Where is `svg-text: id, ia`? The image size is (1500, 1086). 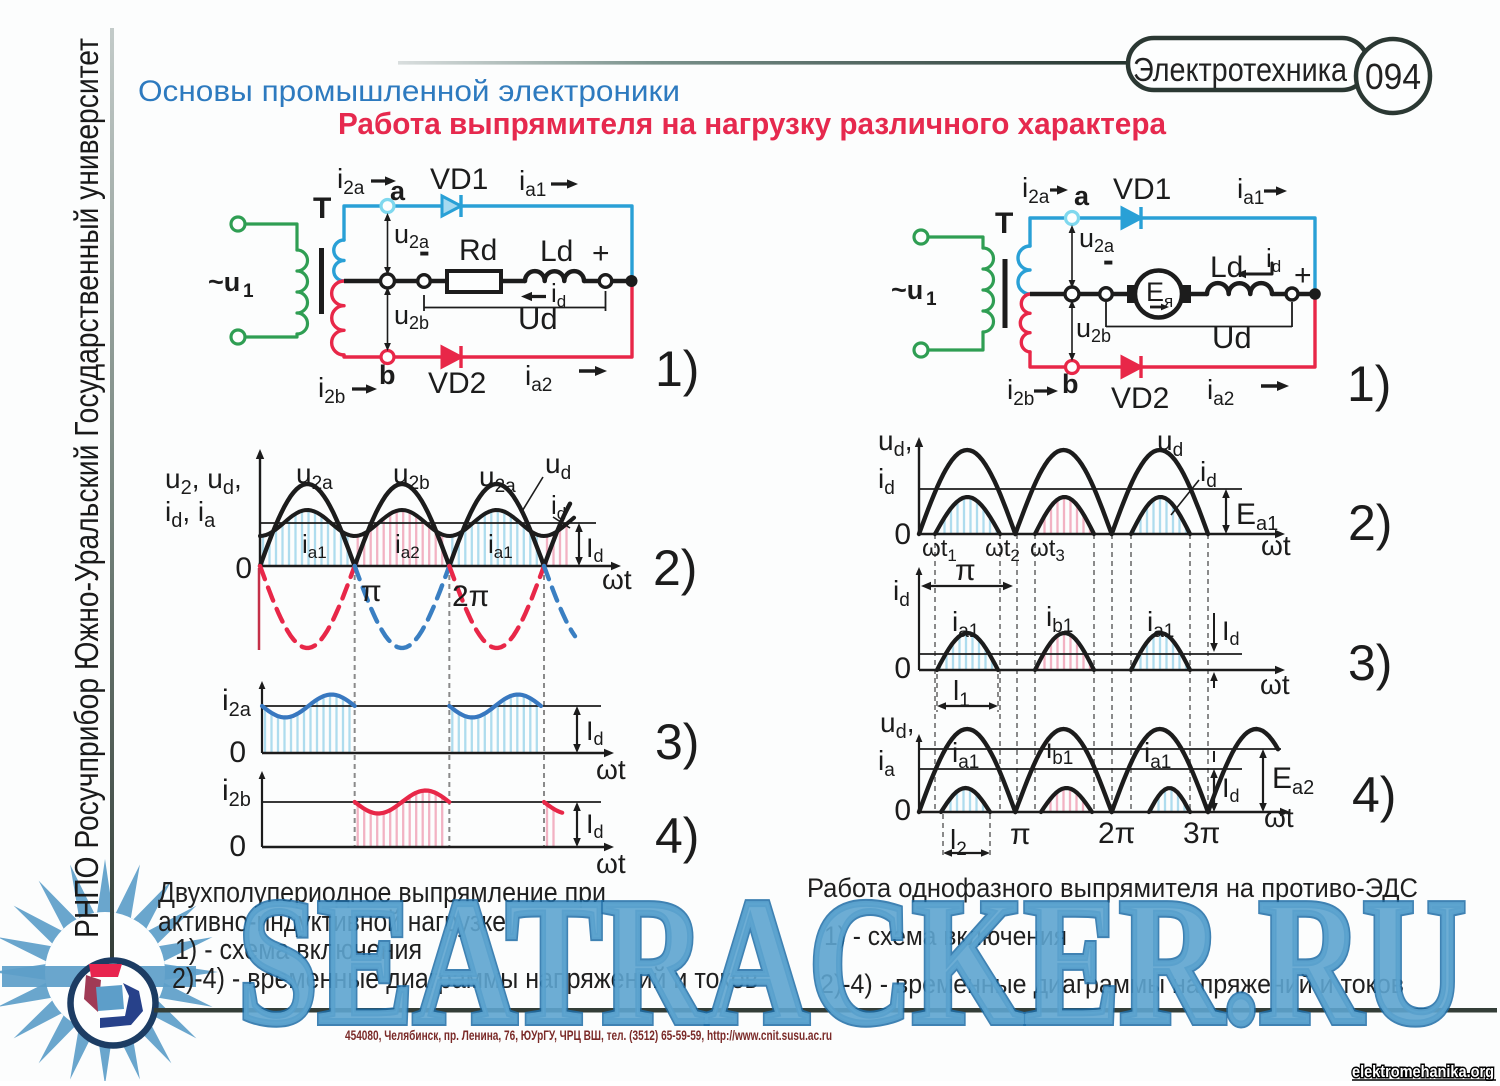 svg-text: id, ia is located at coordinates (190, 514).